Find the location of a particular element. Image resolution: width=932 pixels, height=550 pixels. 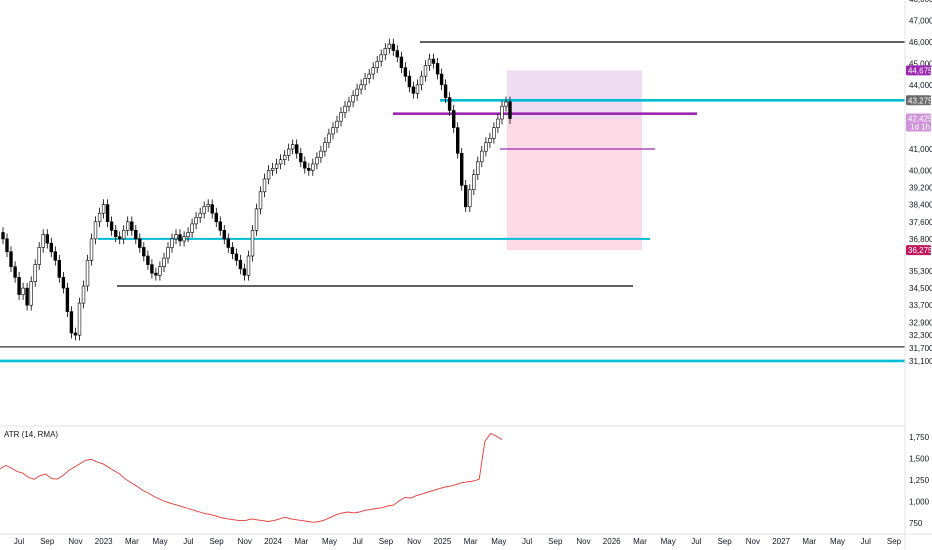

price-badge-target is located at coordinates (918, 70).